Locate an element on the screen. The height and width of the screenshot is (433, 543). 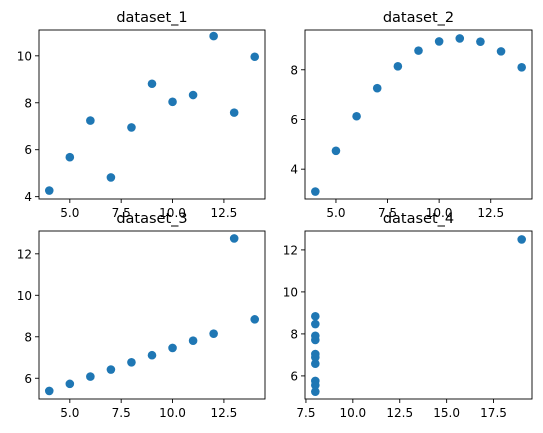
subplot-3-x-tick-label: 7.5 is located at coordinates (121, 413).